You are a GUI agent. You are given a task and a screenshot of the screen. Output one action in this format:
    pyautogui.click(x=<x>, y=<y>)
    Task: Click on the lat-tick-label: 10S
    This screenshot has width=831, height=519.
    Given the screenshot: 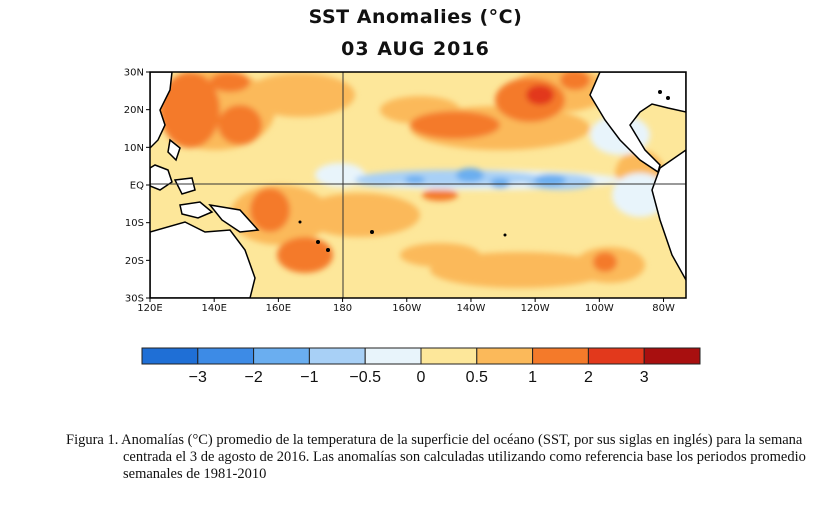 What is the action you would take?
    pyautogui.click(x=134, y=223)
    